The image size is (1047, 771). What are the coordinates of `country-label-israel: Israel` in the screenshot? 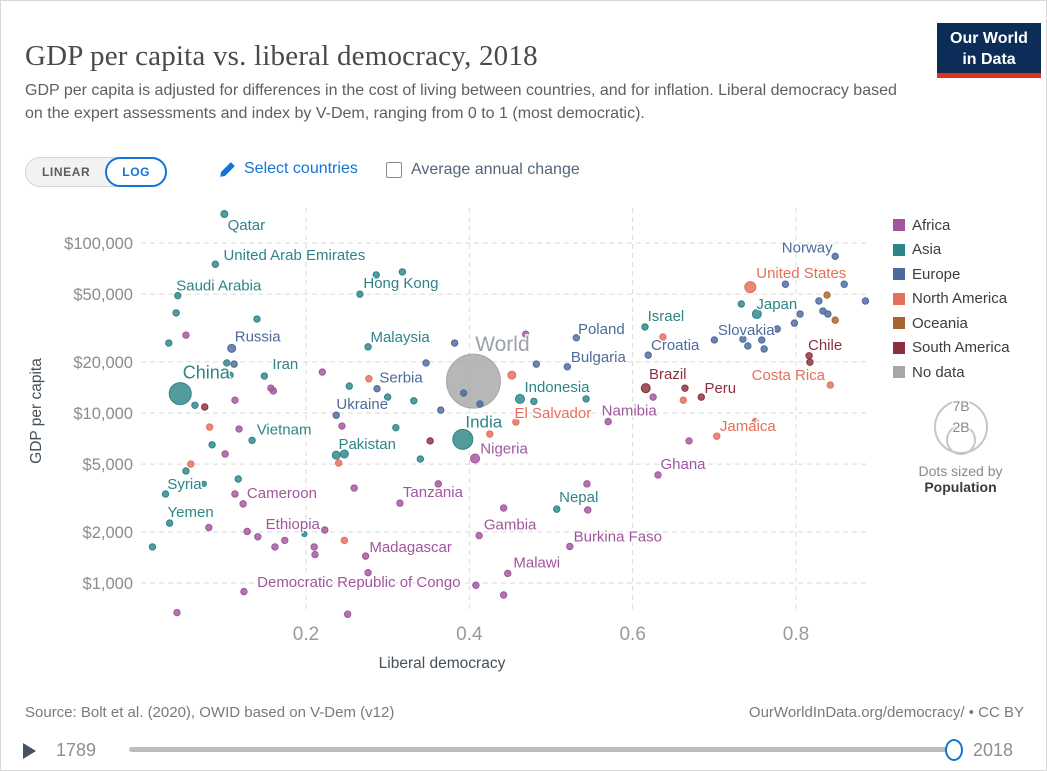 It's located at (666, 316).